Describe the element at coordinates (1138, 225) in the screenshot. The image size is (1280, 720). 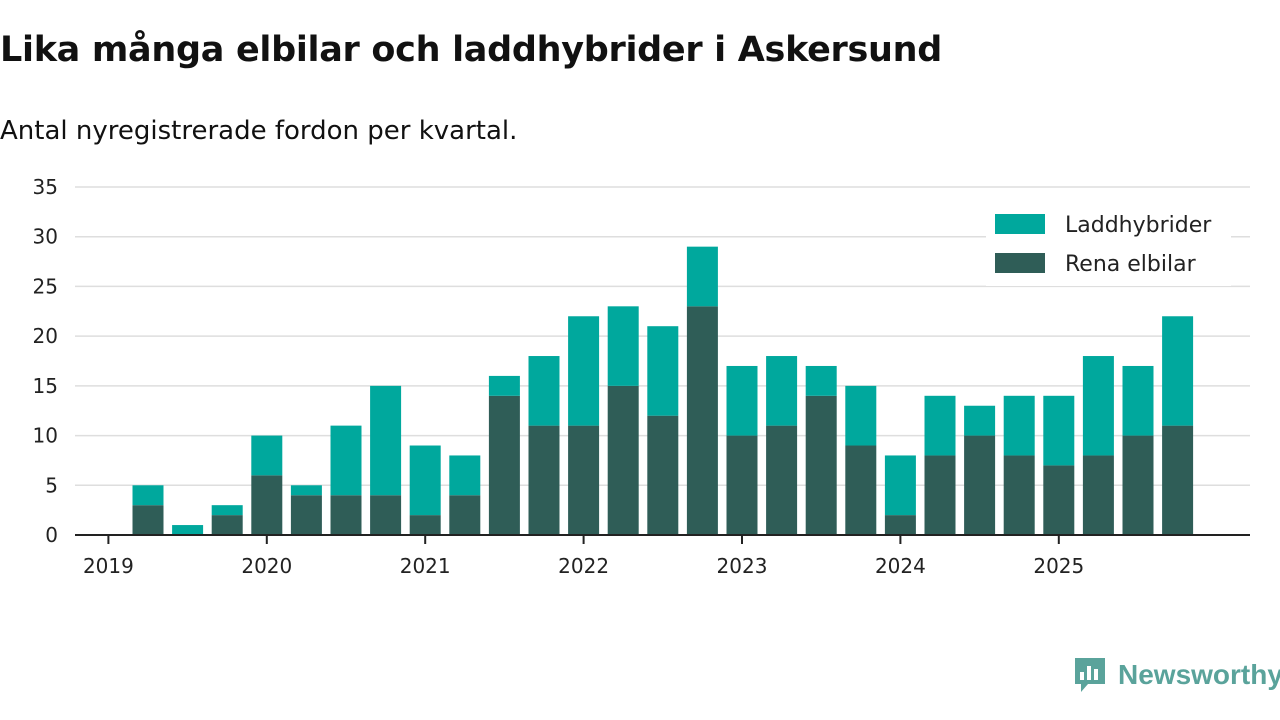
I see `legend-label: Laddhybrider` at that location.